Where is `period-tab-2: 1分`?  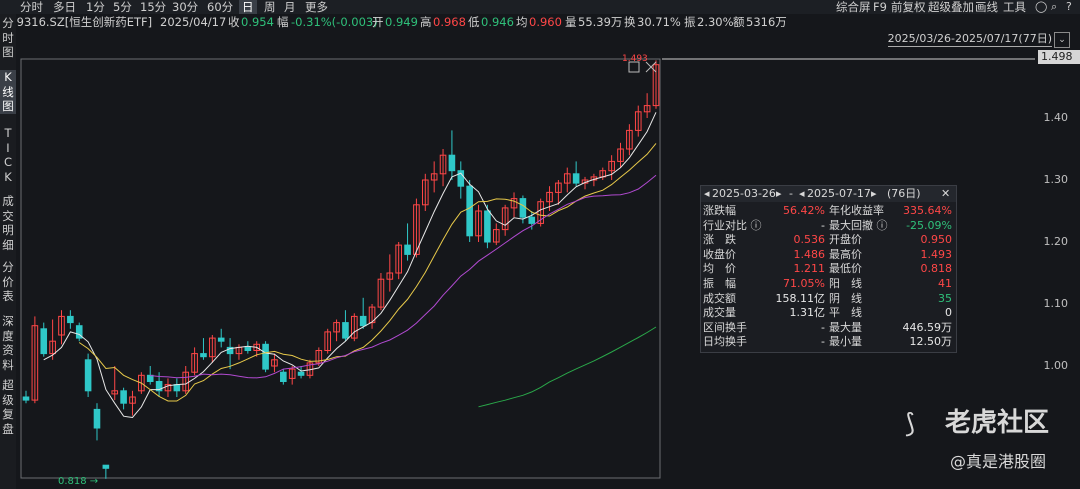
period-tab-2: 1分 is located at coordinates (95, 7).